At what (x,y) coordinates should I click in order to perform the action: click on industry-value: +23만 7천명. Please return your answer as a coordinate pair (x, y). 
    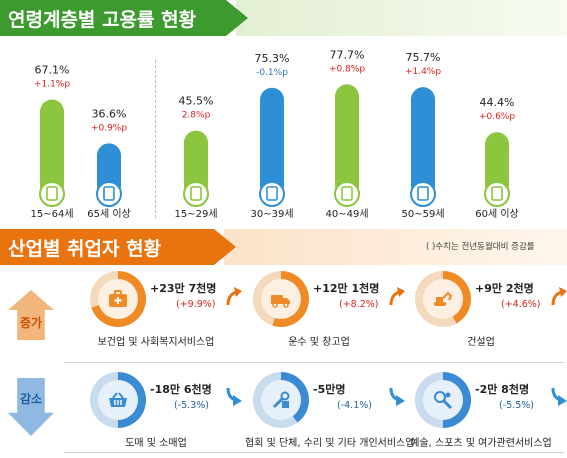
    Looking at the image, I should click on (183, 288).